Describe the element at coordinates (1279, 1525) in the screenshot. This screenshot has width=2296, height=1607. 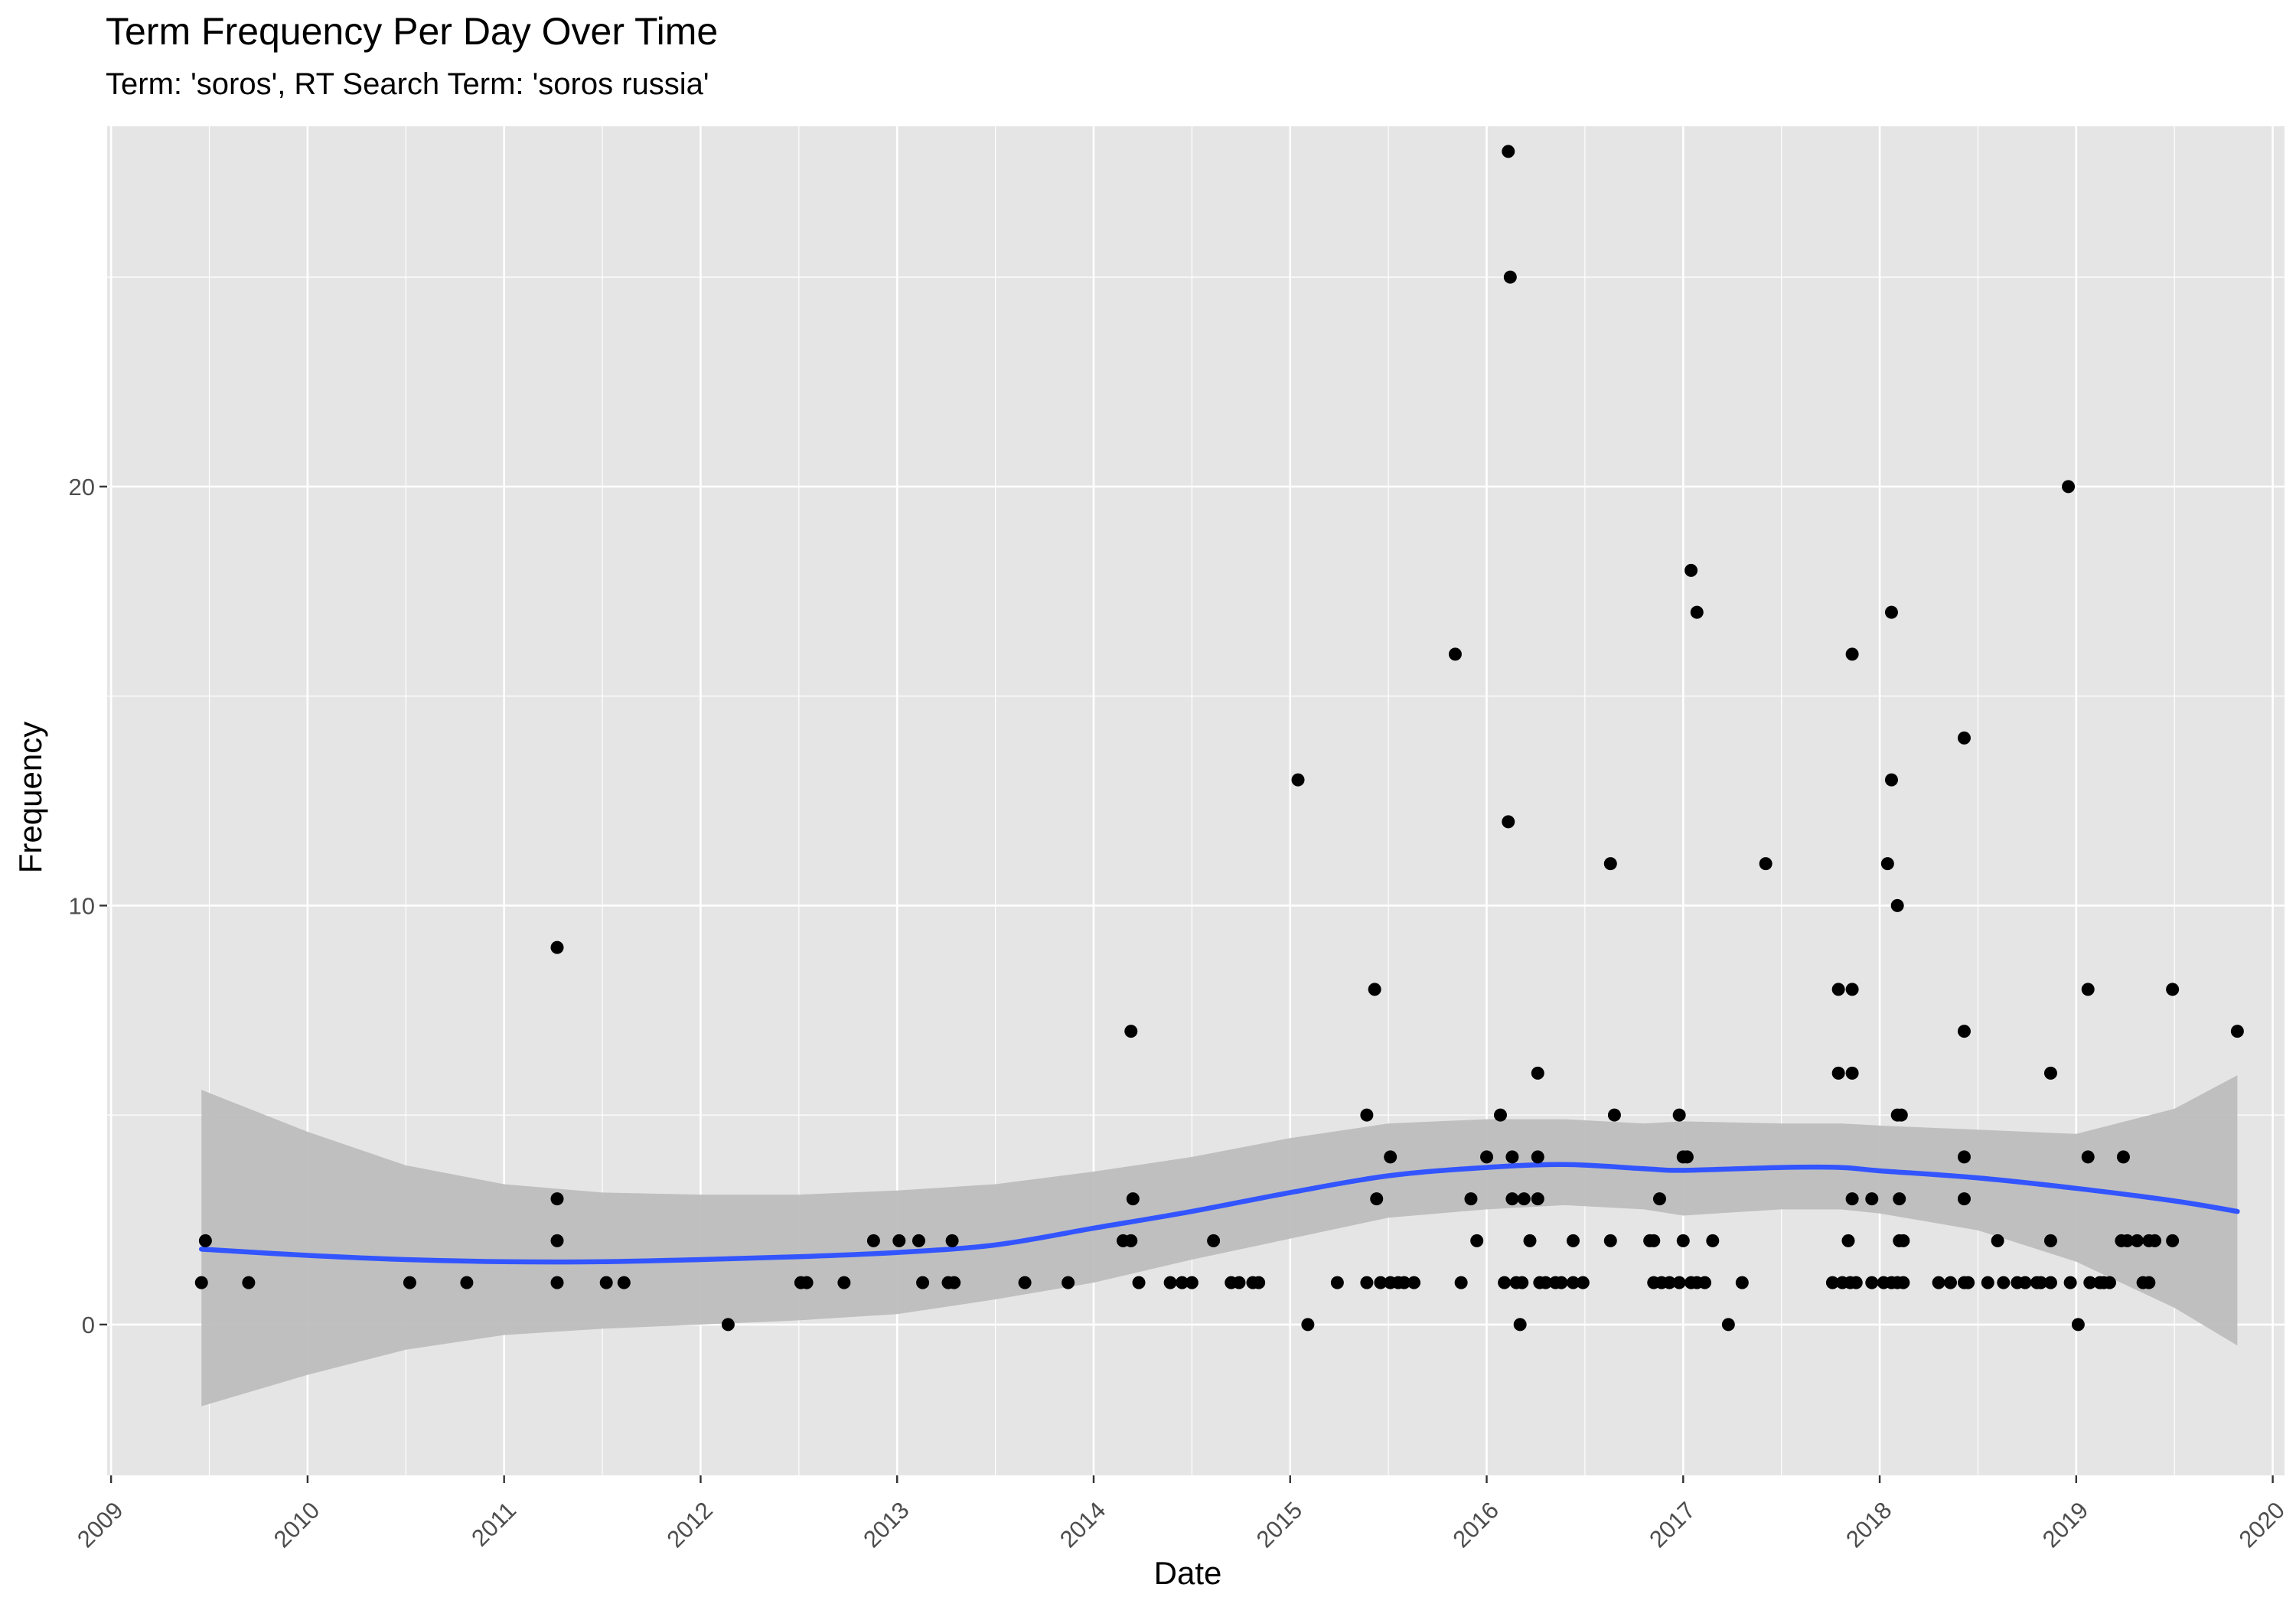
I see `x-tick-label: 2015` at that location.